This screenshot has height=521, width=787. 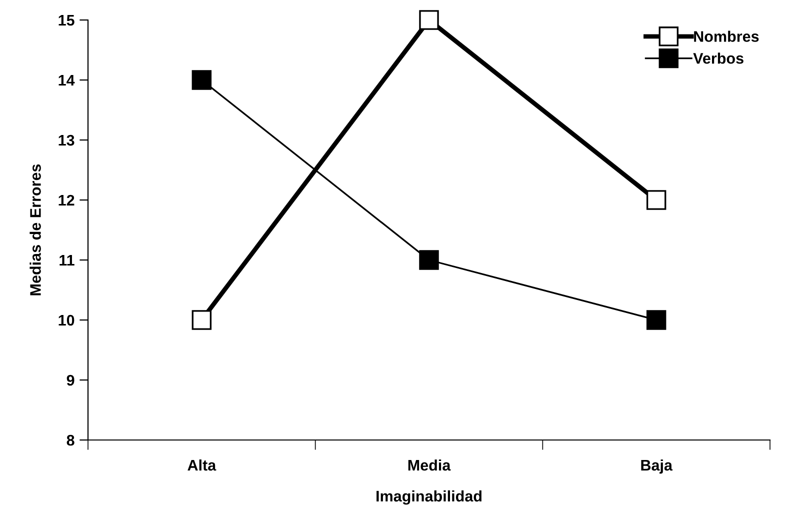 What do you see at coordinates (66, 140) in the screenshot?
I see `y-tick-label: 13` at bounding box center [66, 140].